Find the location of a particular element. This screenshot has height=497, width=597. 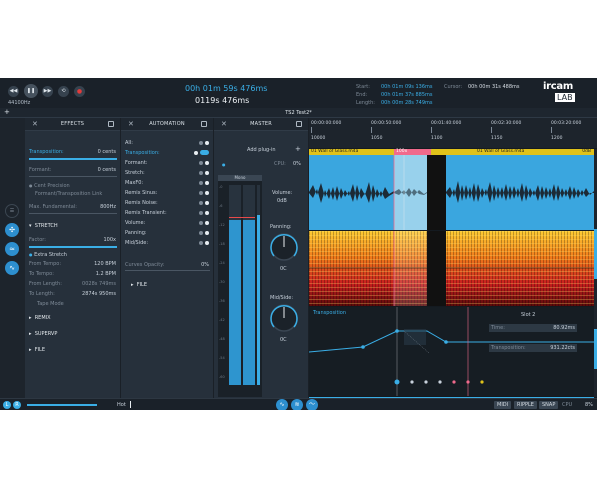

snap-toggle: SNAP is located at coordinates (549, 405).